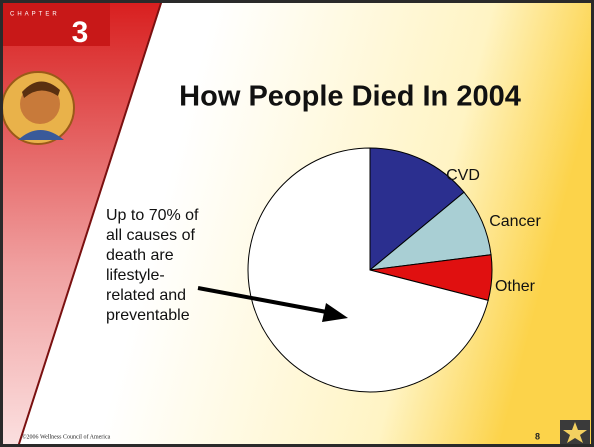 The width and height of the screenshot is (594, 447). I want to click on slice-label: CVD, so click(463, 175).